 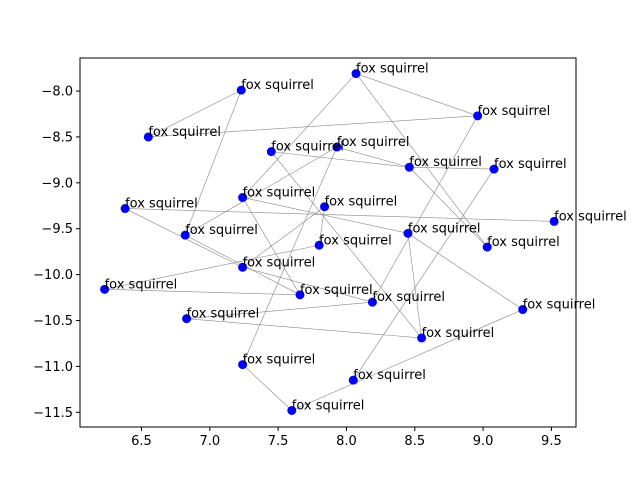 What do you see at coordinates (141, 441) in the screenshot?
I see `x-tick-label: 6.5` at bounding box center [141, 441].